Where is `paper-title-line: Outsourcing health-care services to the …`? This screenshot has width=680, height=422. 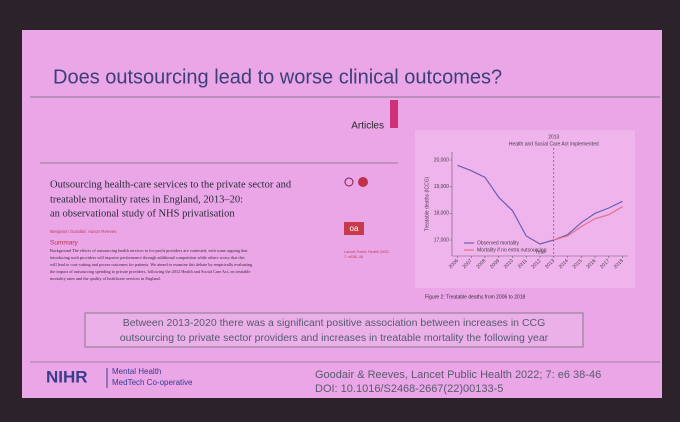
paper-title-line: Outsourcing health-care services to the … is located at coordinates (171, 184).